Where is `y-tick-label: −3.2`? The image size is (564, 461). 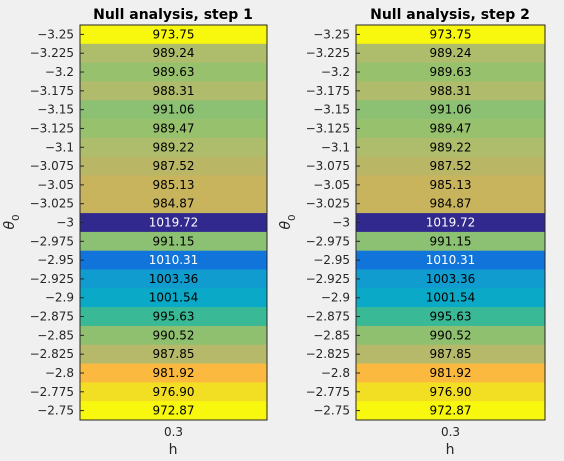 y-tick-label: −3.2 is located at coordinates (59, 72).